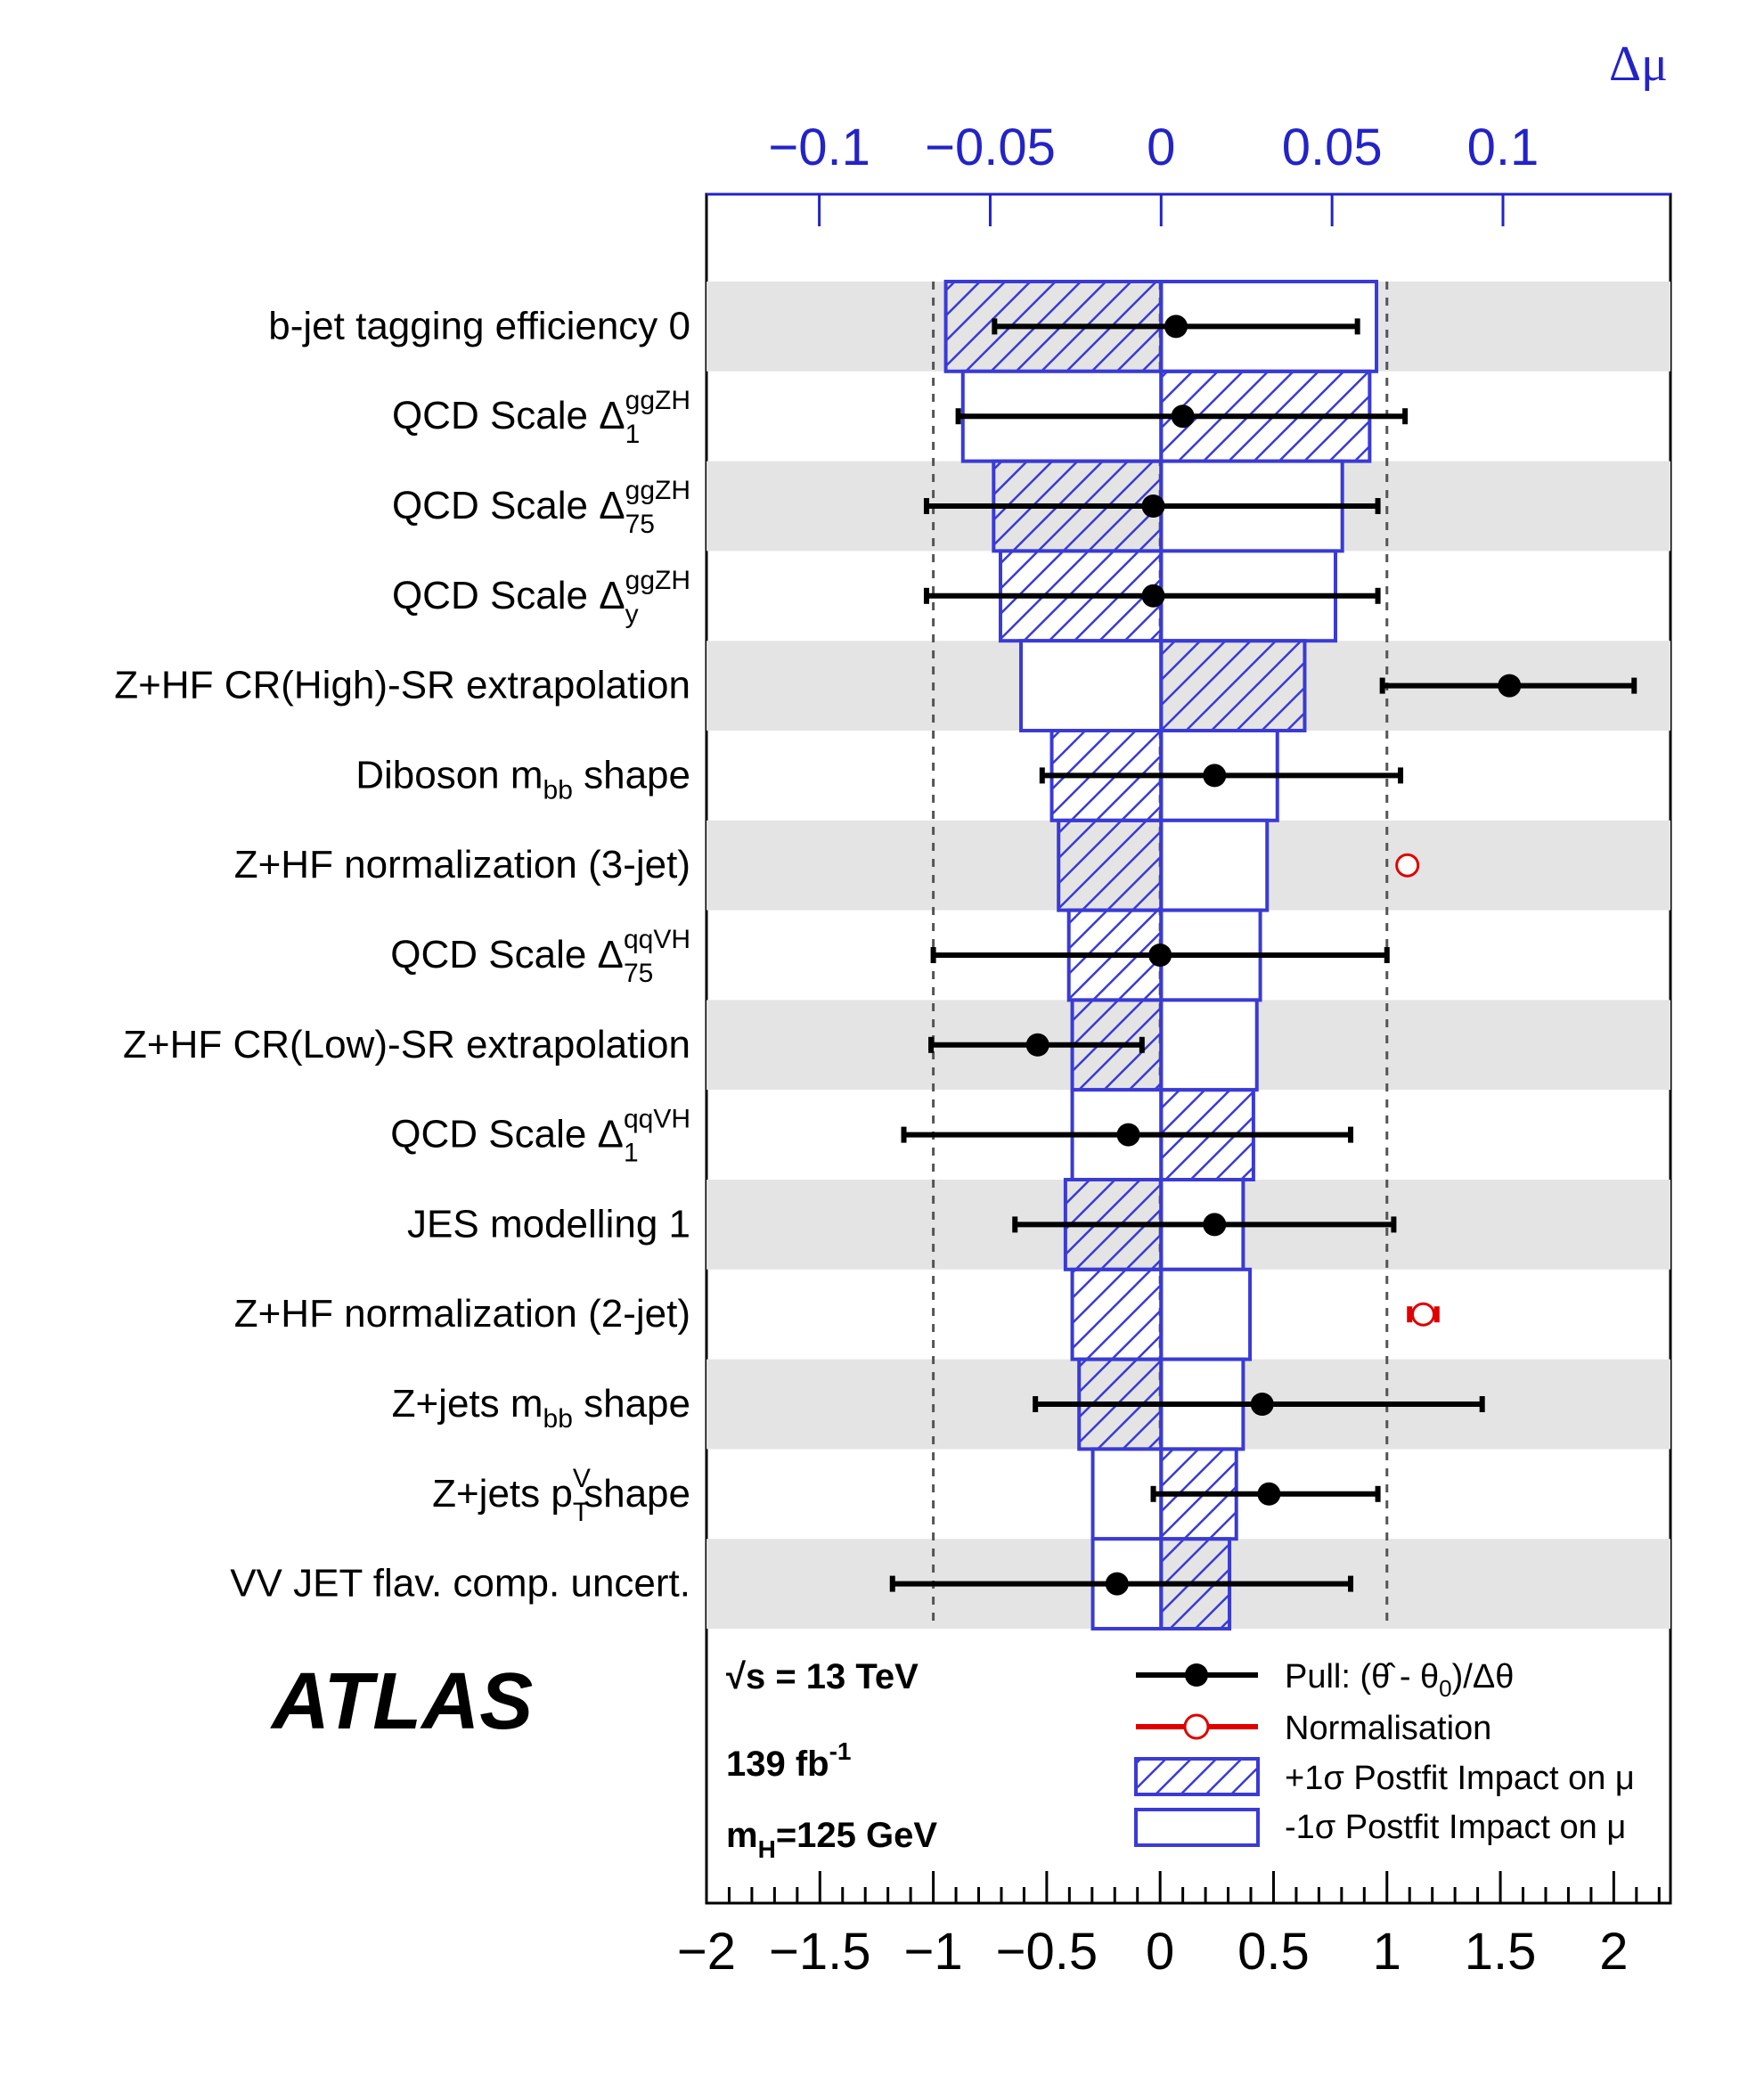 This screenshot has height=2092, width=1764. Describe the element at coordinates (541, 507) in the screenshot. I see `row-label: QCD Scale ΔggZH 75` at that location.